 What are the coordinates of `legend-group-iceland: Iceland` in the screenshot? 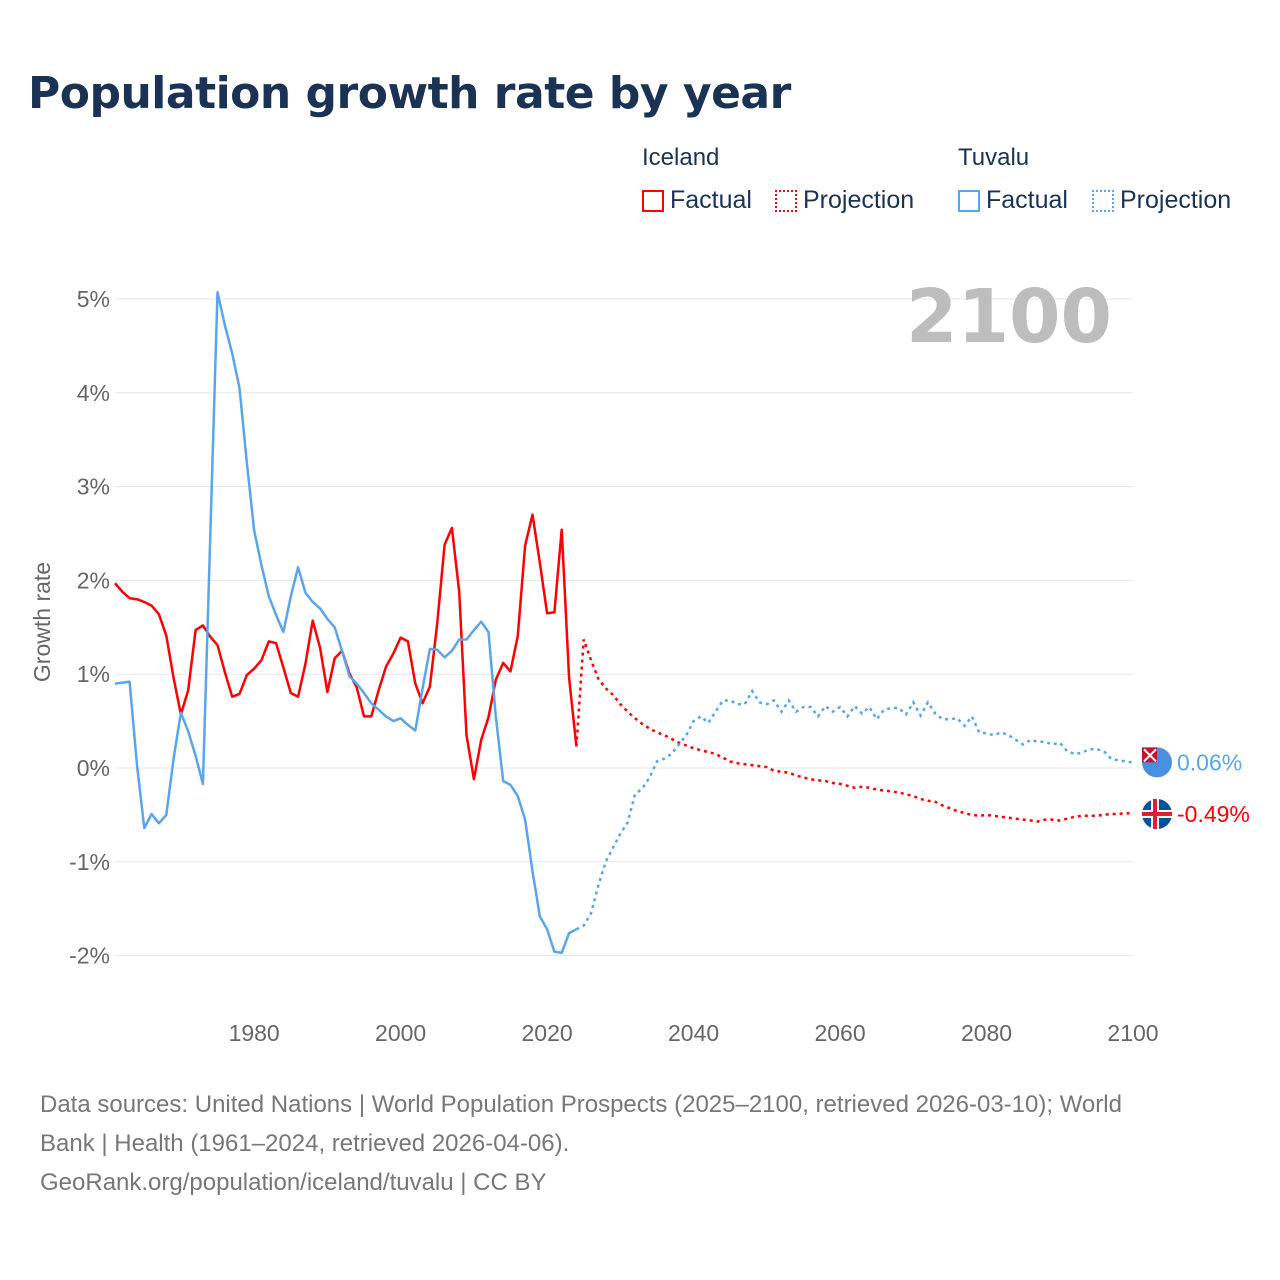 It's located at (681, 157).